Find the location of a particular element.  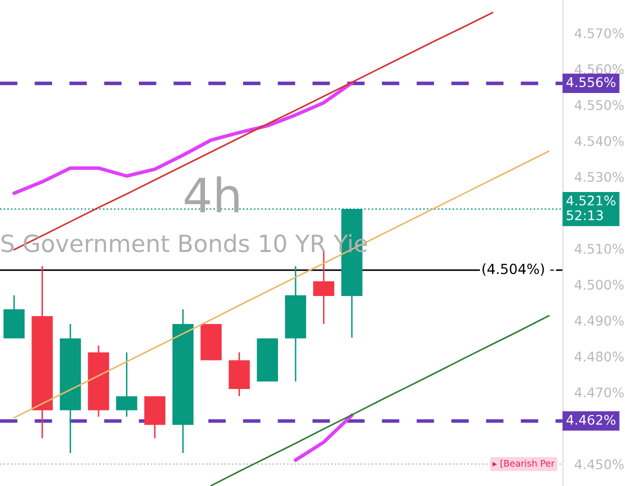

y-tick-label: 4.560% is located at coordinates (599, 69).